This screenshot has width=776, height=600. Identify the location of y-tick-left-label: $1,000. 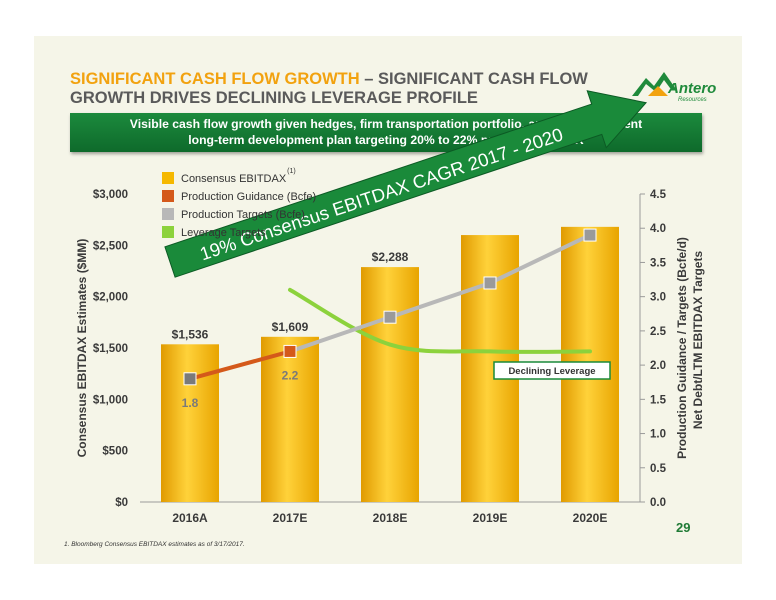
(110, 400).